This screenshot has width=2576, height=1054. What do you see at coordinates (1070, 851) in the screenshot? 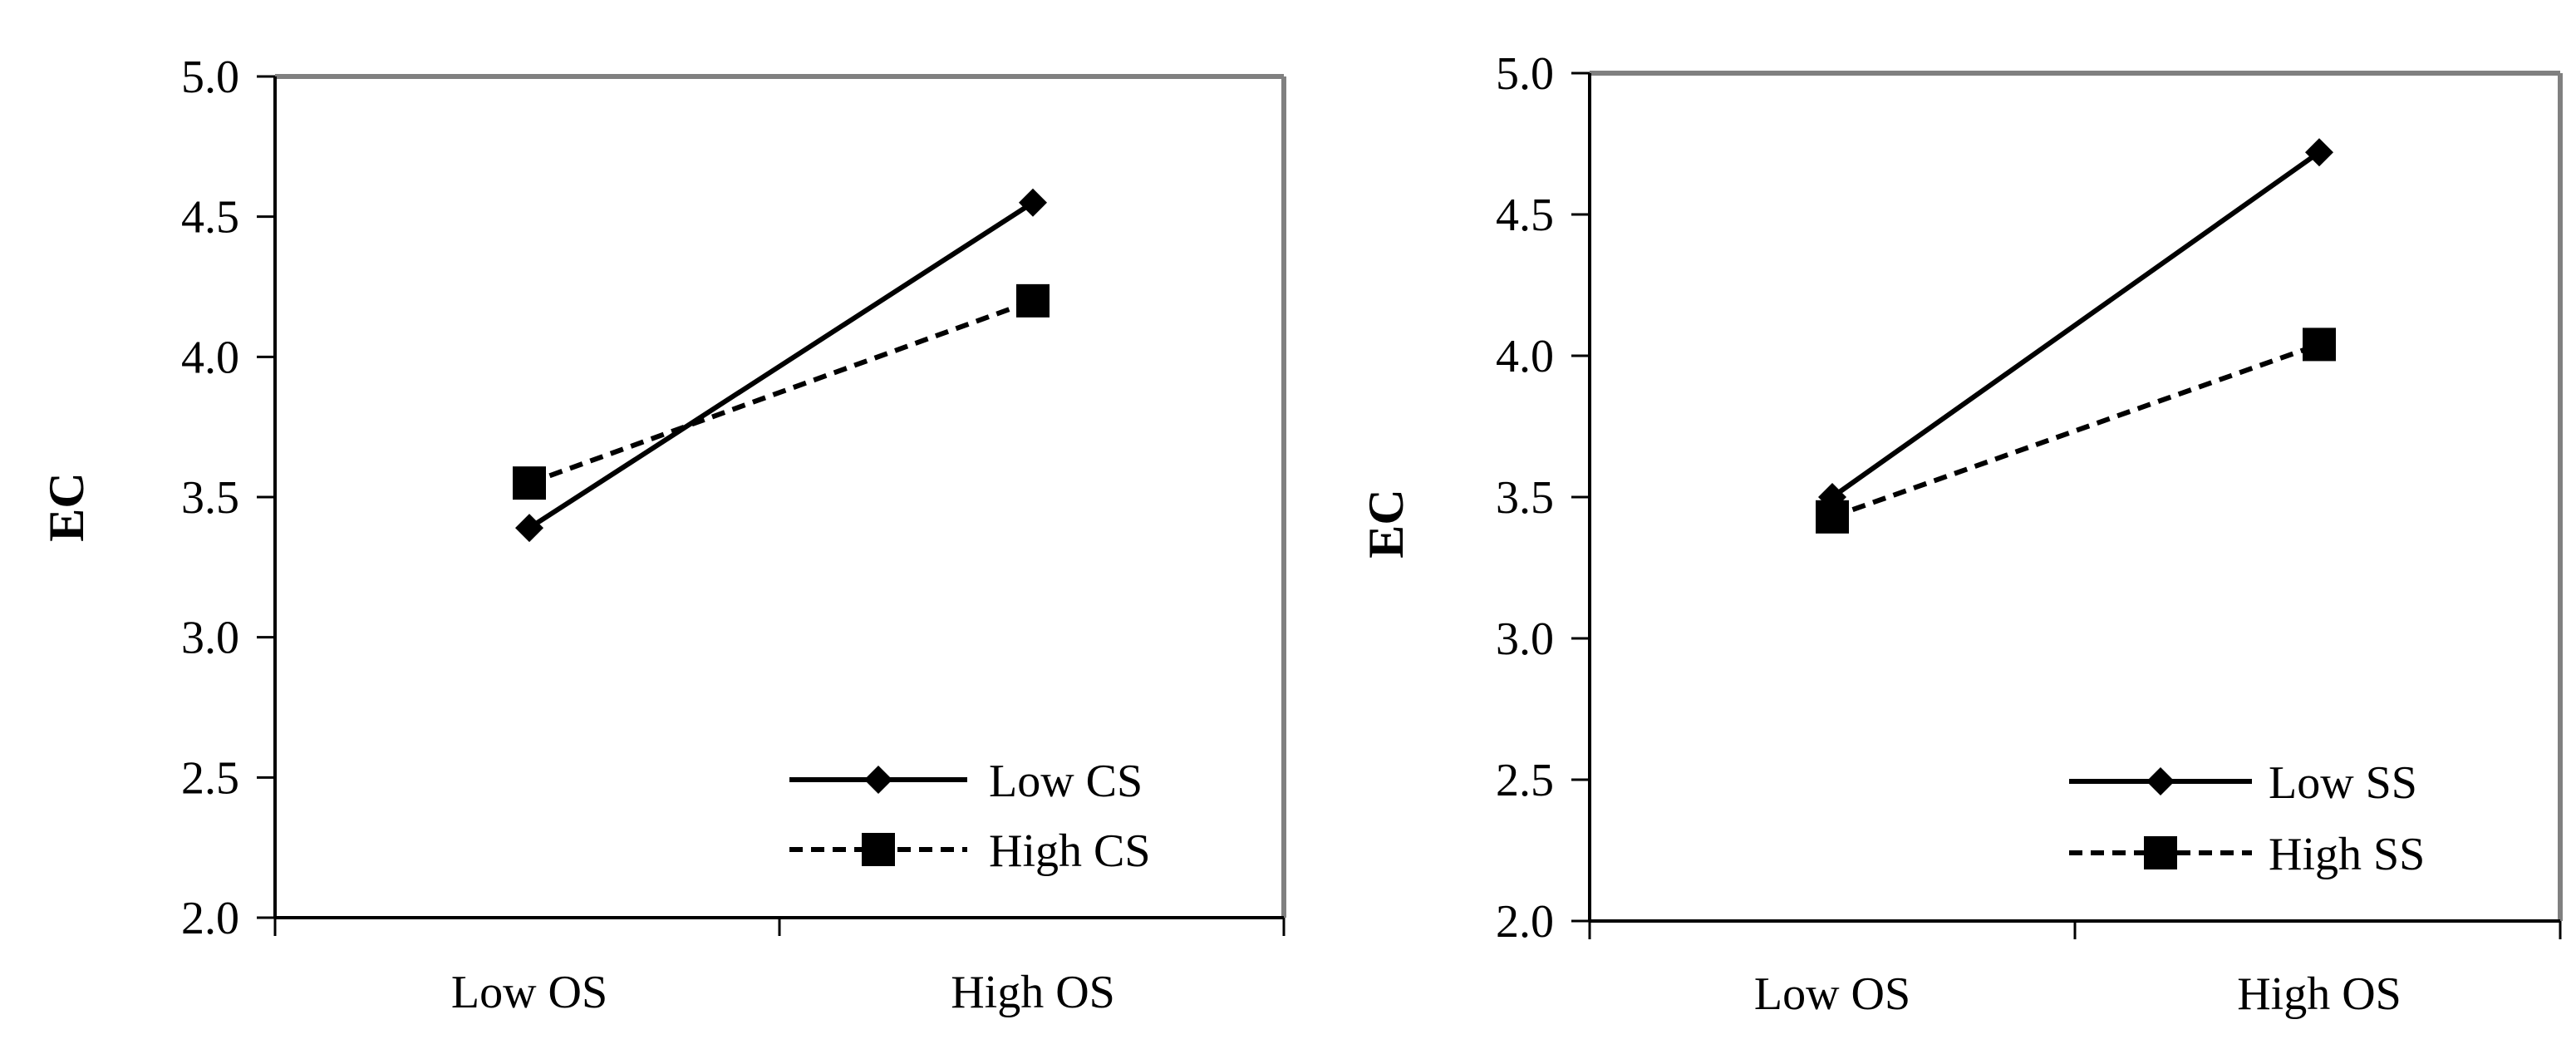
I see `legend-label: High CS` at bounding box center [1070, 851].